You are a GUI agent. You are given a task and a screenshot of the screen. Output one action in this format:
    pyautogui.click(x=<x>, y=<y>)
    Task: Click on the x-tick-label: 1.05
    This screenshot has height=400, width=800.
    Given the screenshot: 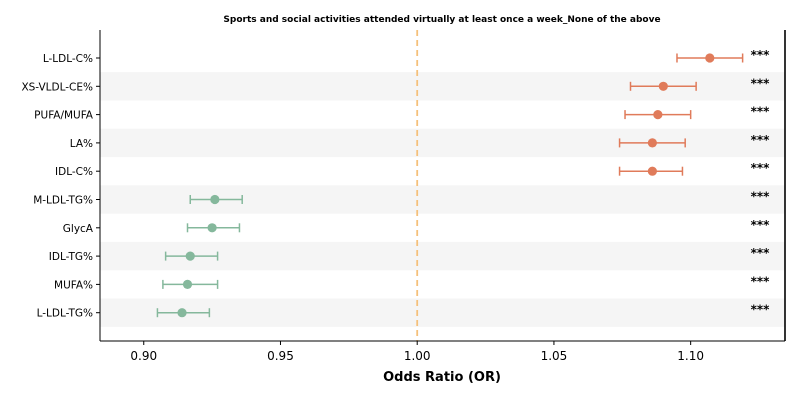 What is the action you would take?
    pyautogui.click(x=554, y=356)
    